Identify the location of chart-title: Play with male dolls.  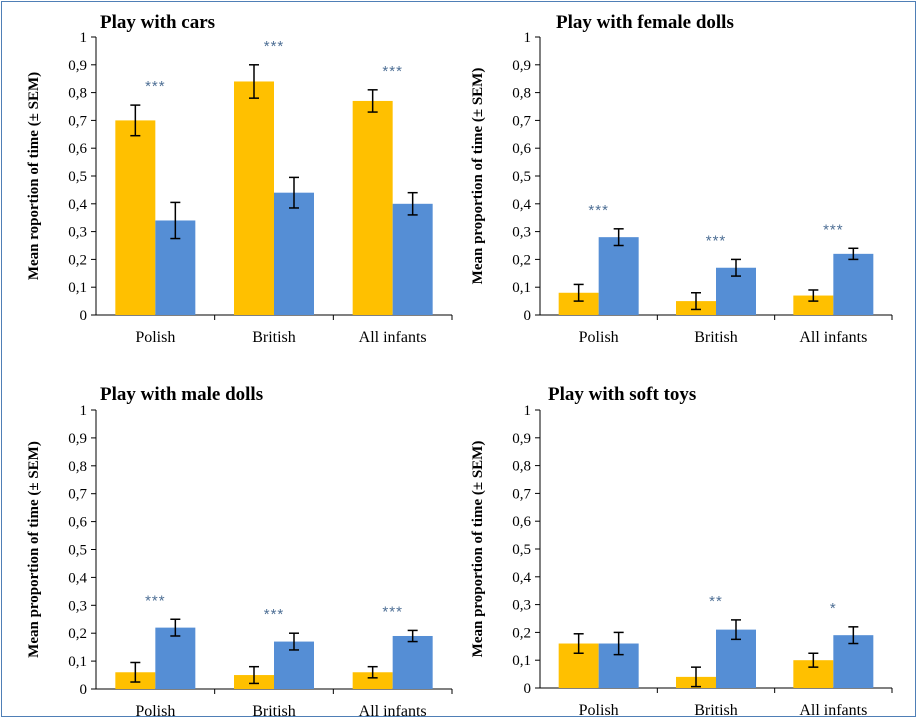
(181, 394).